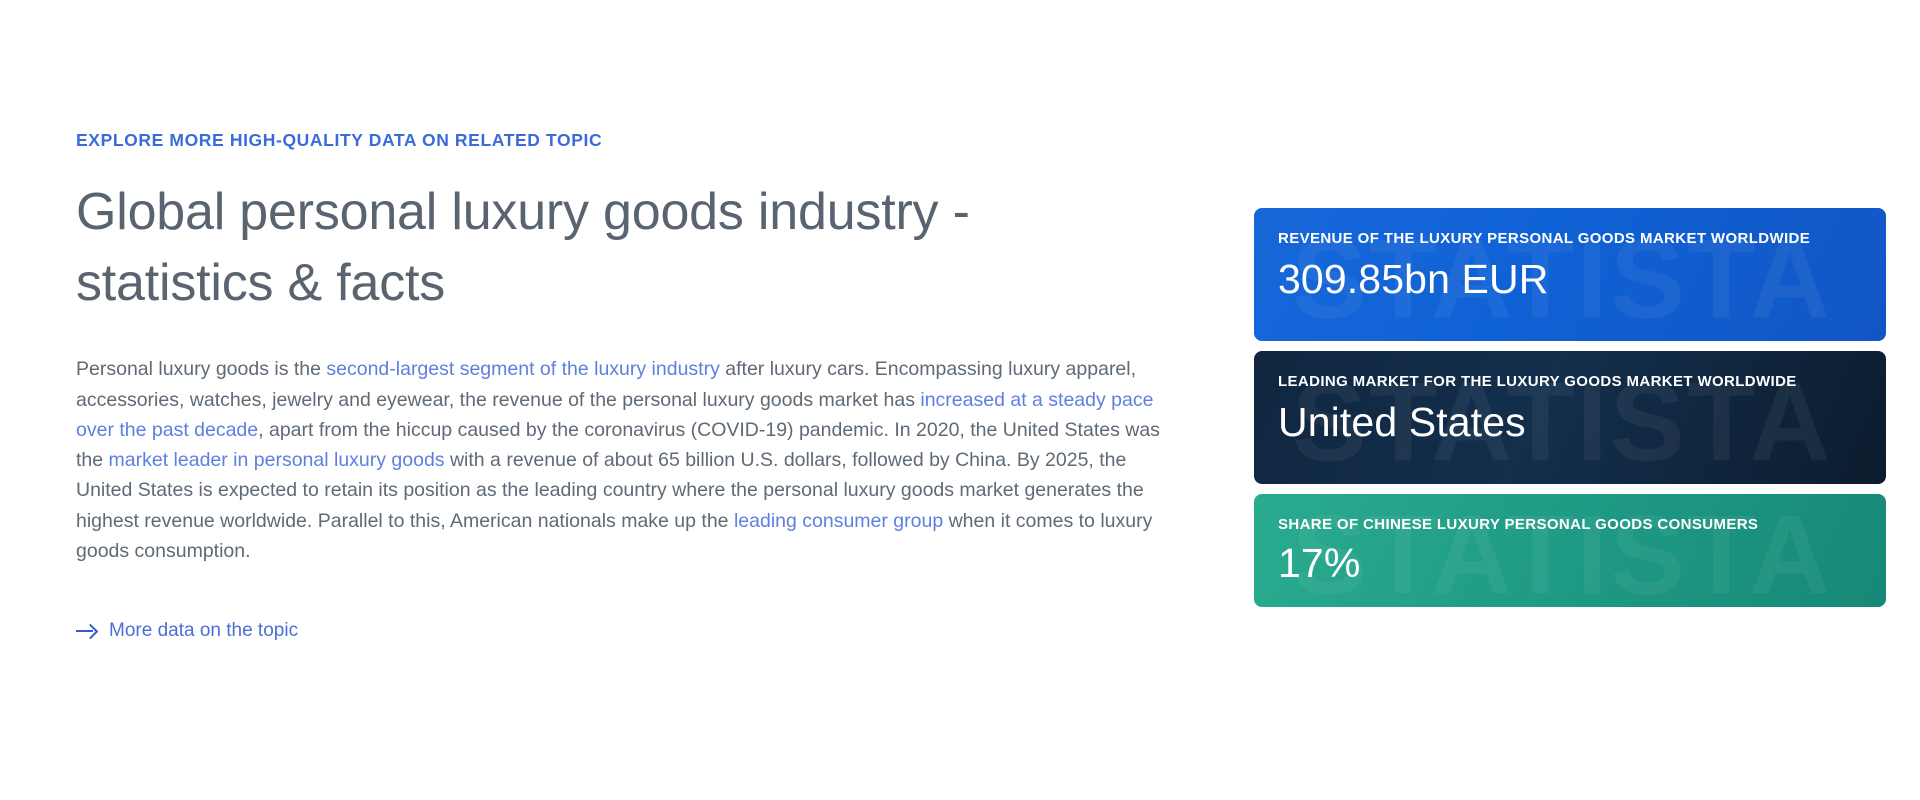 Image resolution: width=1920 pixels, height=800 pixels. I want to click on more-data-link: More data on the topic, so click(187, 631).